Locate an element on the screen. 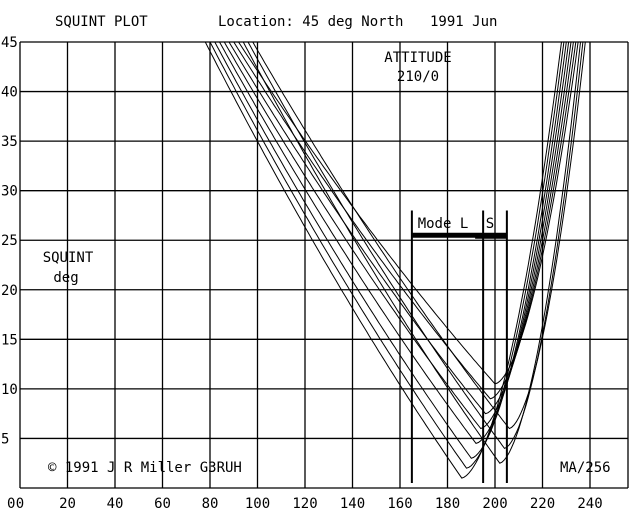  ma-label: MA/256 is located at coordinates (585, 468).